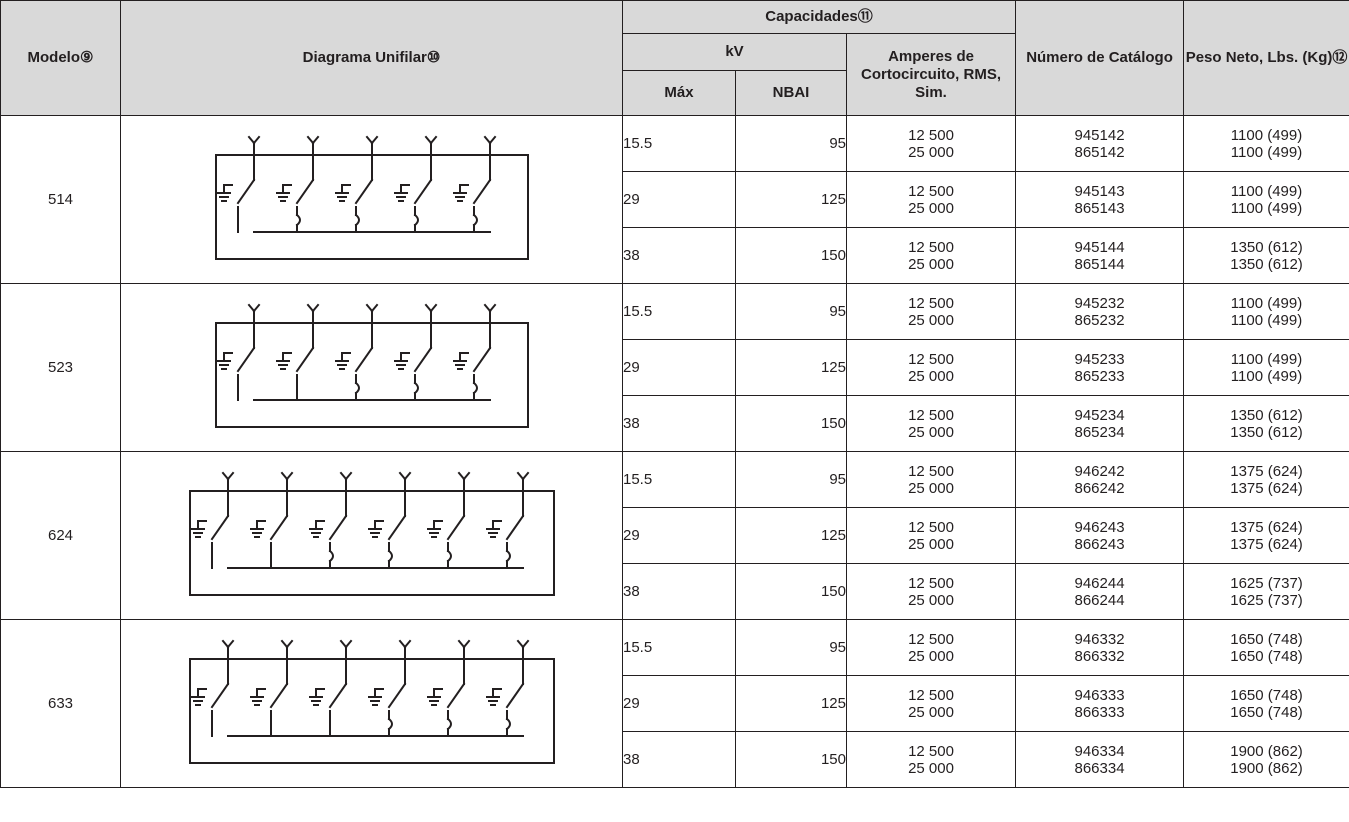 This screenshot has width=1349, height=822. Describe the element at coordinates (931, 74) in the screenshot. I see `header-amps: Amperes de Cortocircuito, RMS, Sim.` at that location.